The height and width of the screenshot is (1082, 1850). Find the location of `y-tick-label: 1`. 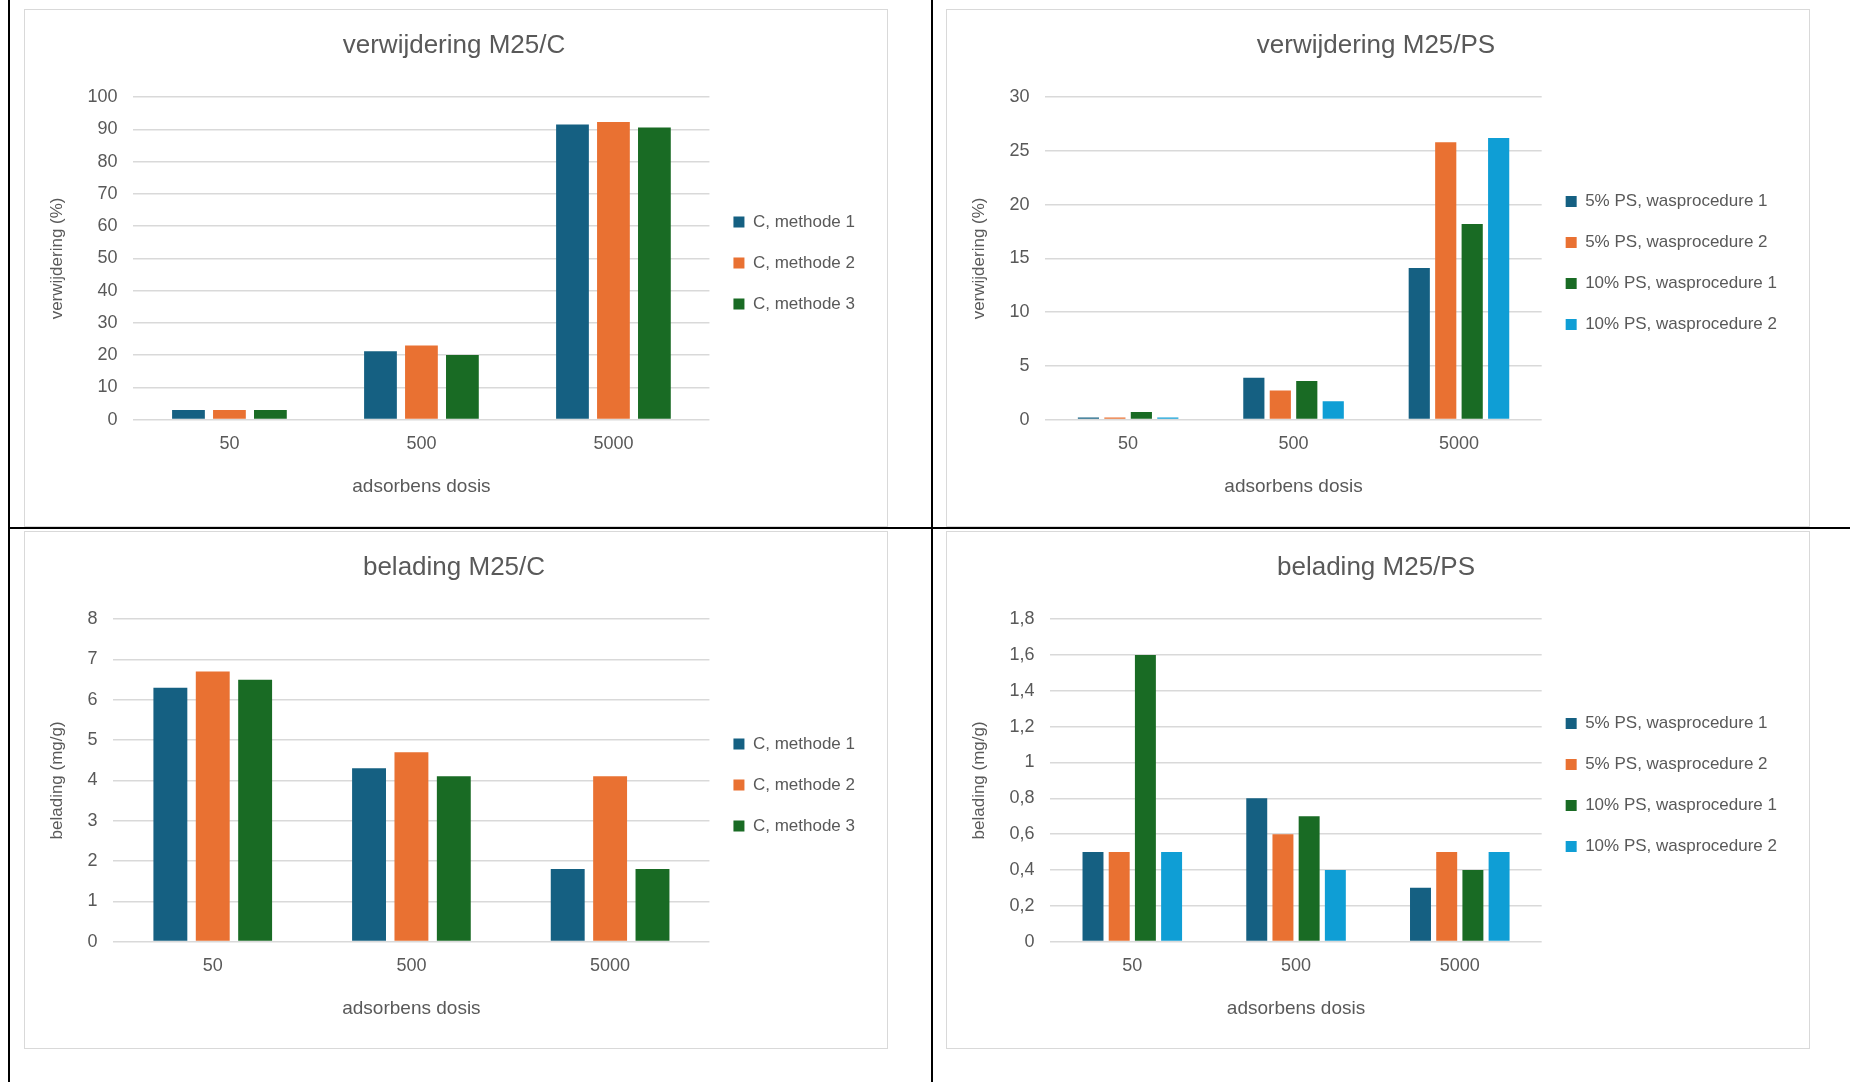

y-tick-label: 1 is located at coordinates (92, 900).